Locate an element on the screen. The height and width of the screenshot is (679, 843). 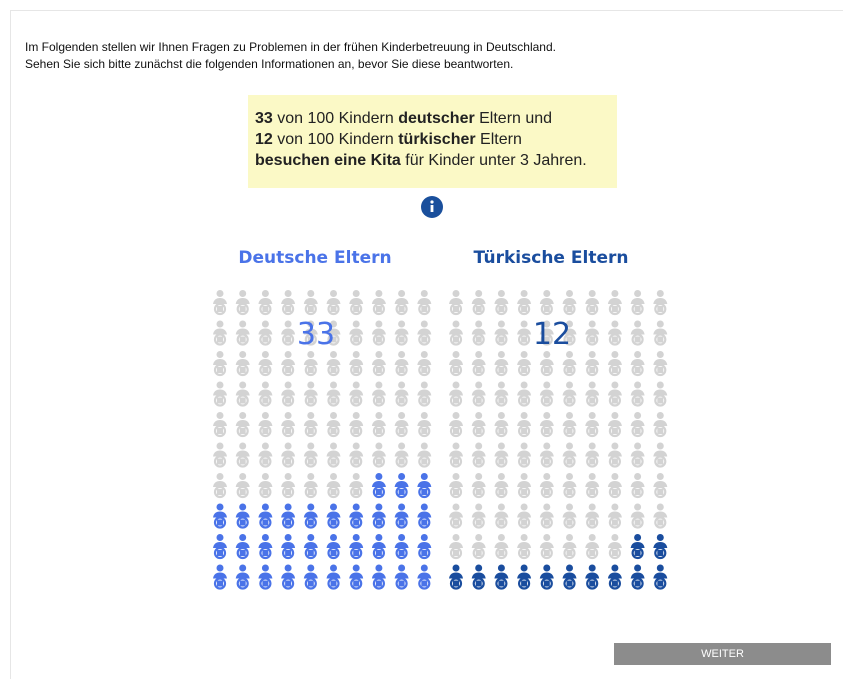
info-icon is located at coordinates (432, 207).